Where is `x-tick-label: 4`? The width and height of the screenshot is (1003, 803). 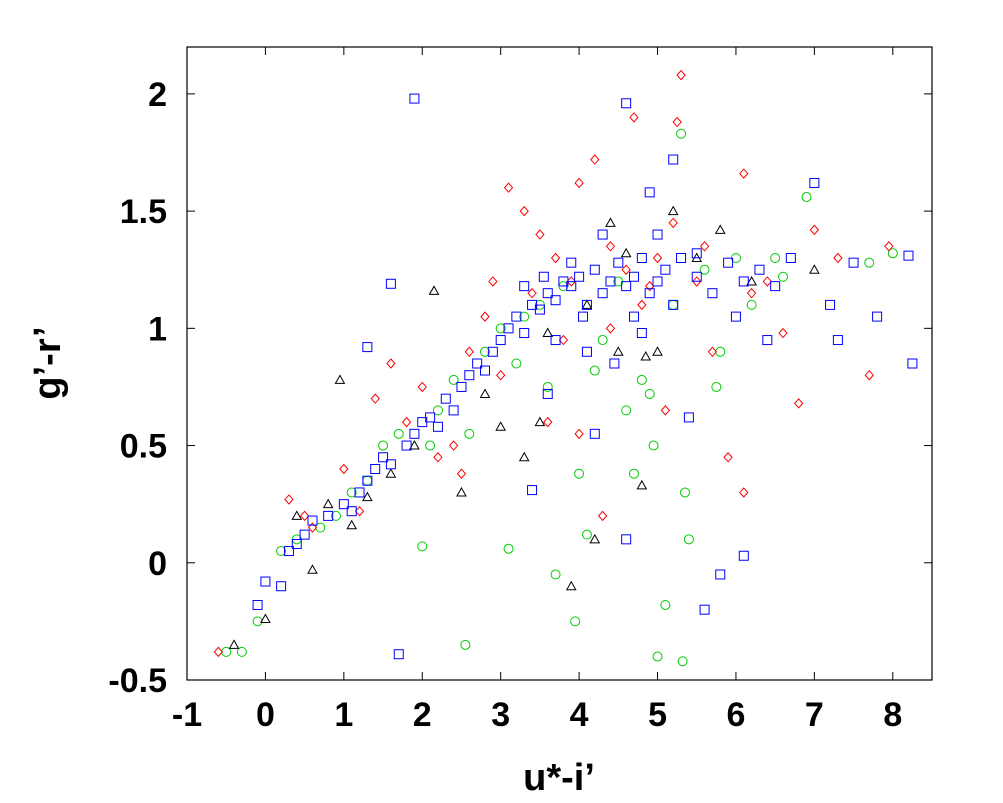
x-tick-label: 4 is located at coordinates (579, 715).